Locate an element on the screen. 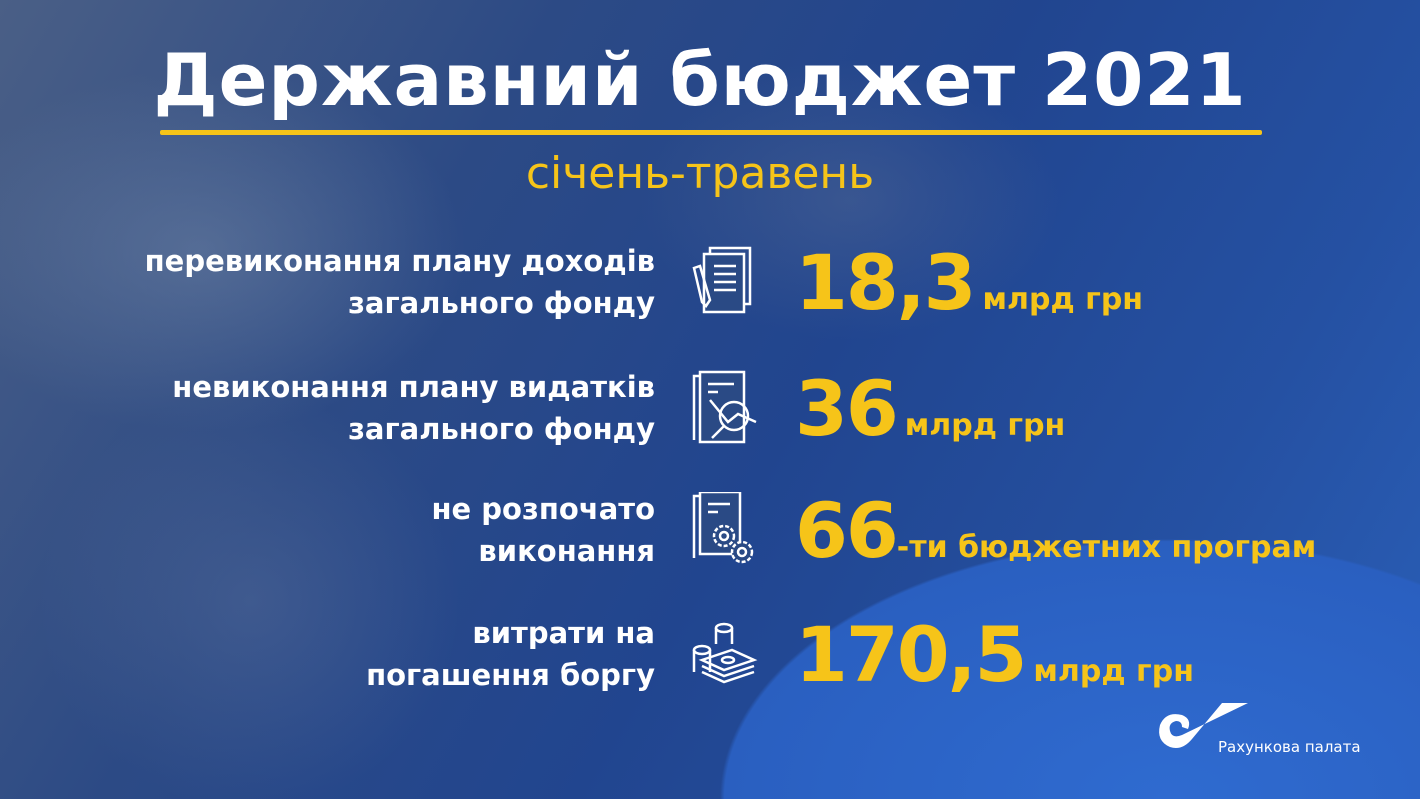 The height and width of the screenshot is (799, 1420). stat-label: витрати на погашення боргу is located at coordinates (510, 654).